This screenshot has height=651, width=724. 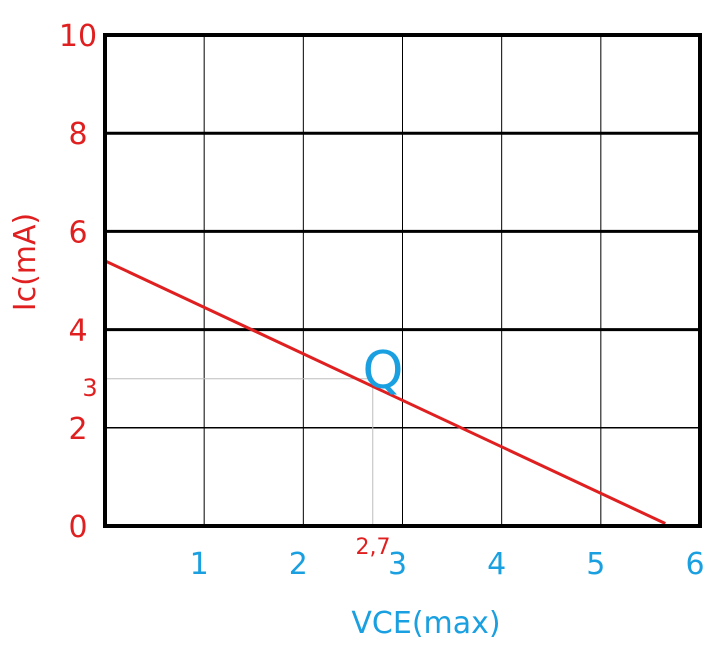 I want to click on y-tick-label: 6, so click(x=77, y=232).